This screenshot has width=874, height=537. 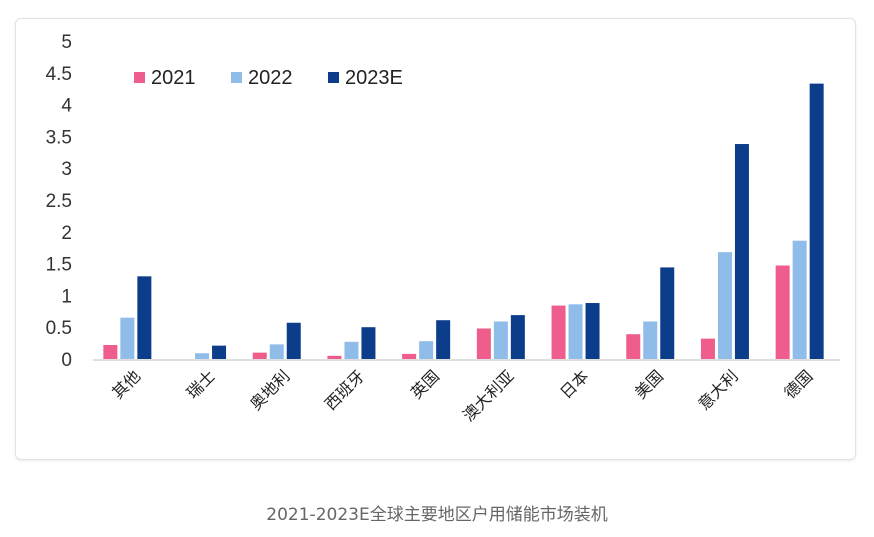 What do you see at coordinates (66, 42) in the screenshot?
I see `y-tick-label: 5` at bounding box center [66, 42].